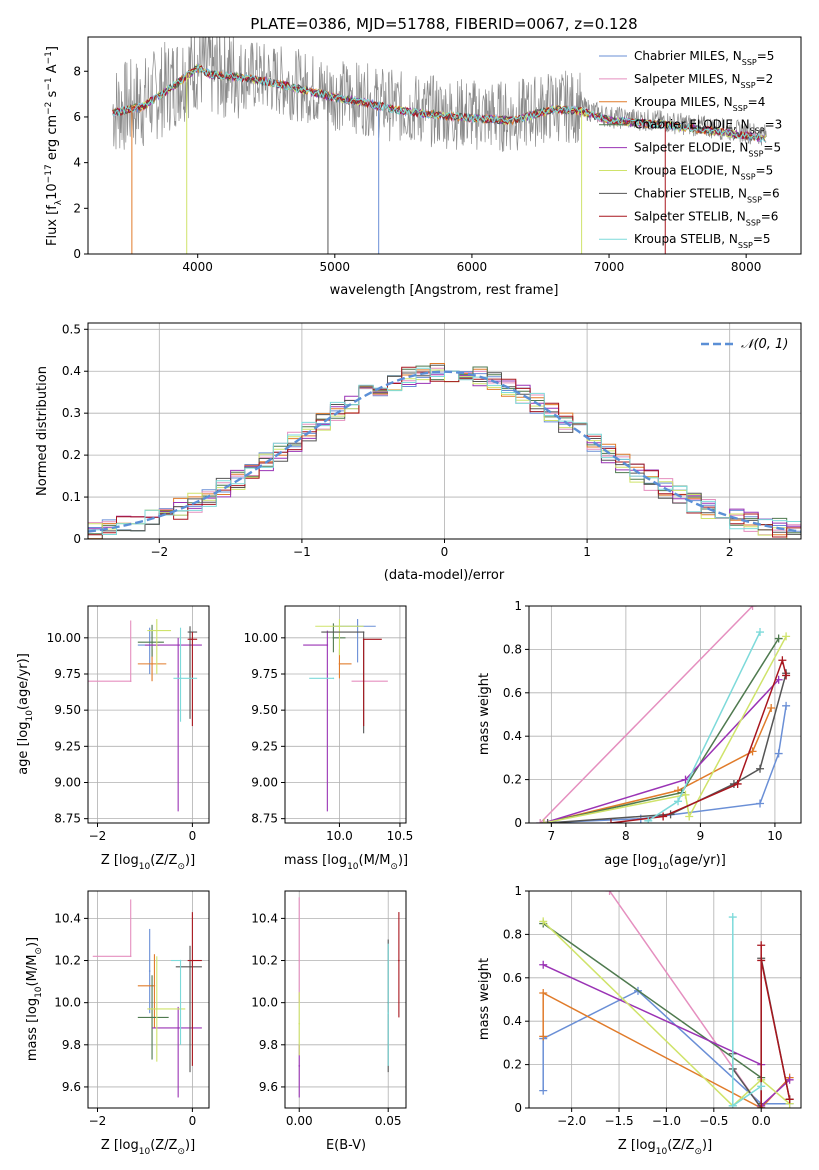  What do you see at coordinates (484, 999) in the screenshot?
I see `y-axis-label: mass weight` at bounding box center [484, 999].